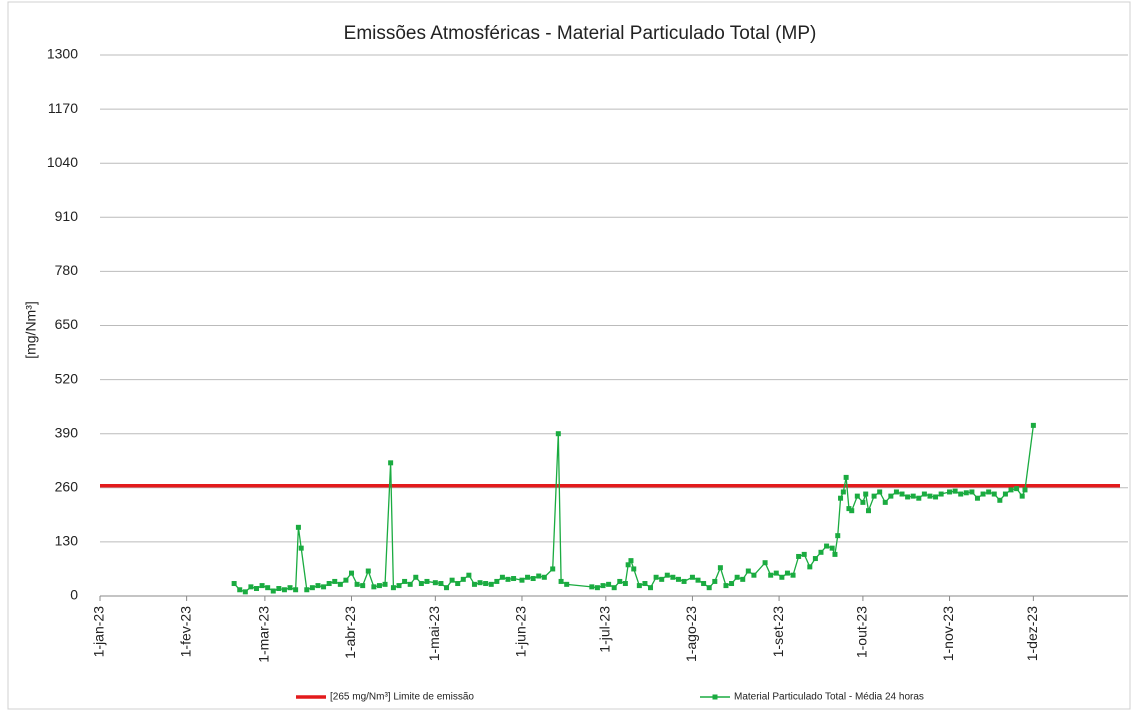 This screenshot has height=711, width=1136. Describe the element at coordinates (862, 632) in the screenshot. I see `x-tick-label: 1-out-23` at that location.